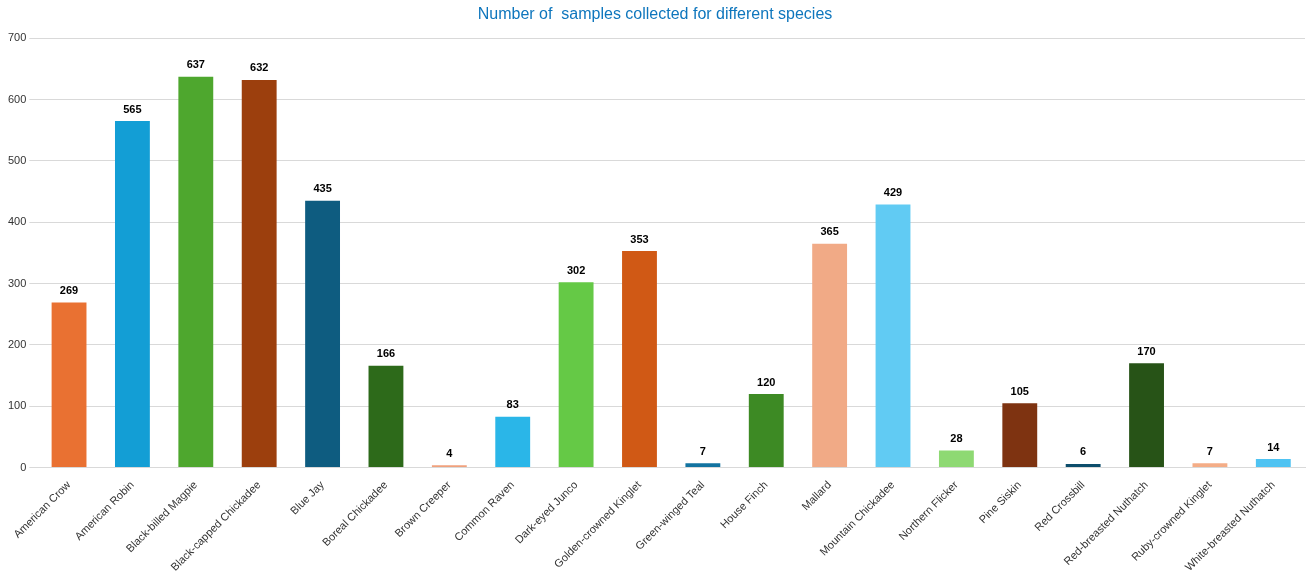  What do you see at coordinates (386, 353) in the screenshot?
I see `data-label: 166` at bounding box center [386, 353].